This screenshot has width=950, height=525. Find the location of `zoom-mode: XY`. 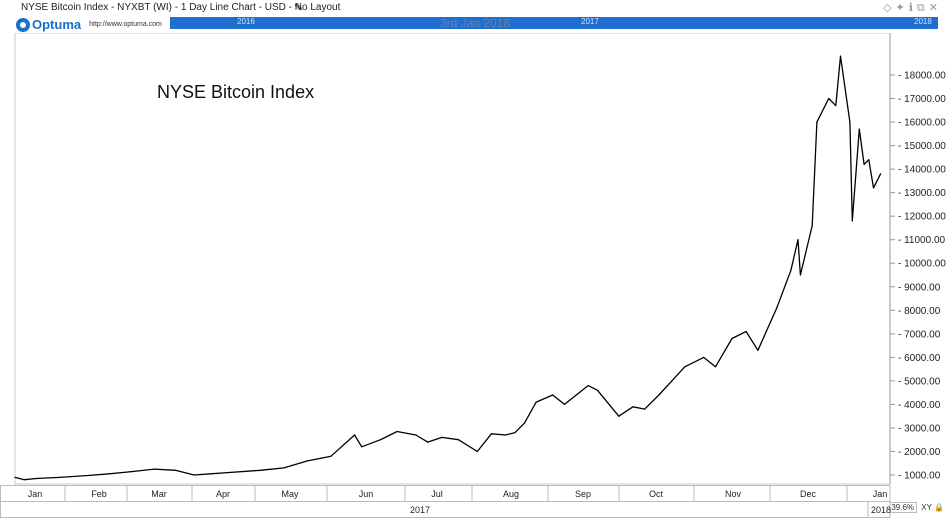

zoom-mode: XY is located at coordinates (926, 507).